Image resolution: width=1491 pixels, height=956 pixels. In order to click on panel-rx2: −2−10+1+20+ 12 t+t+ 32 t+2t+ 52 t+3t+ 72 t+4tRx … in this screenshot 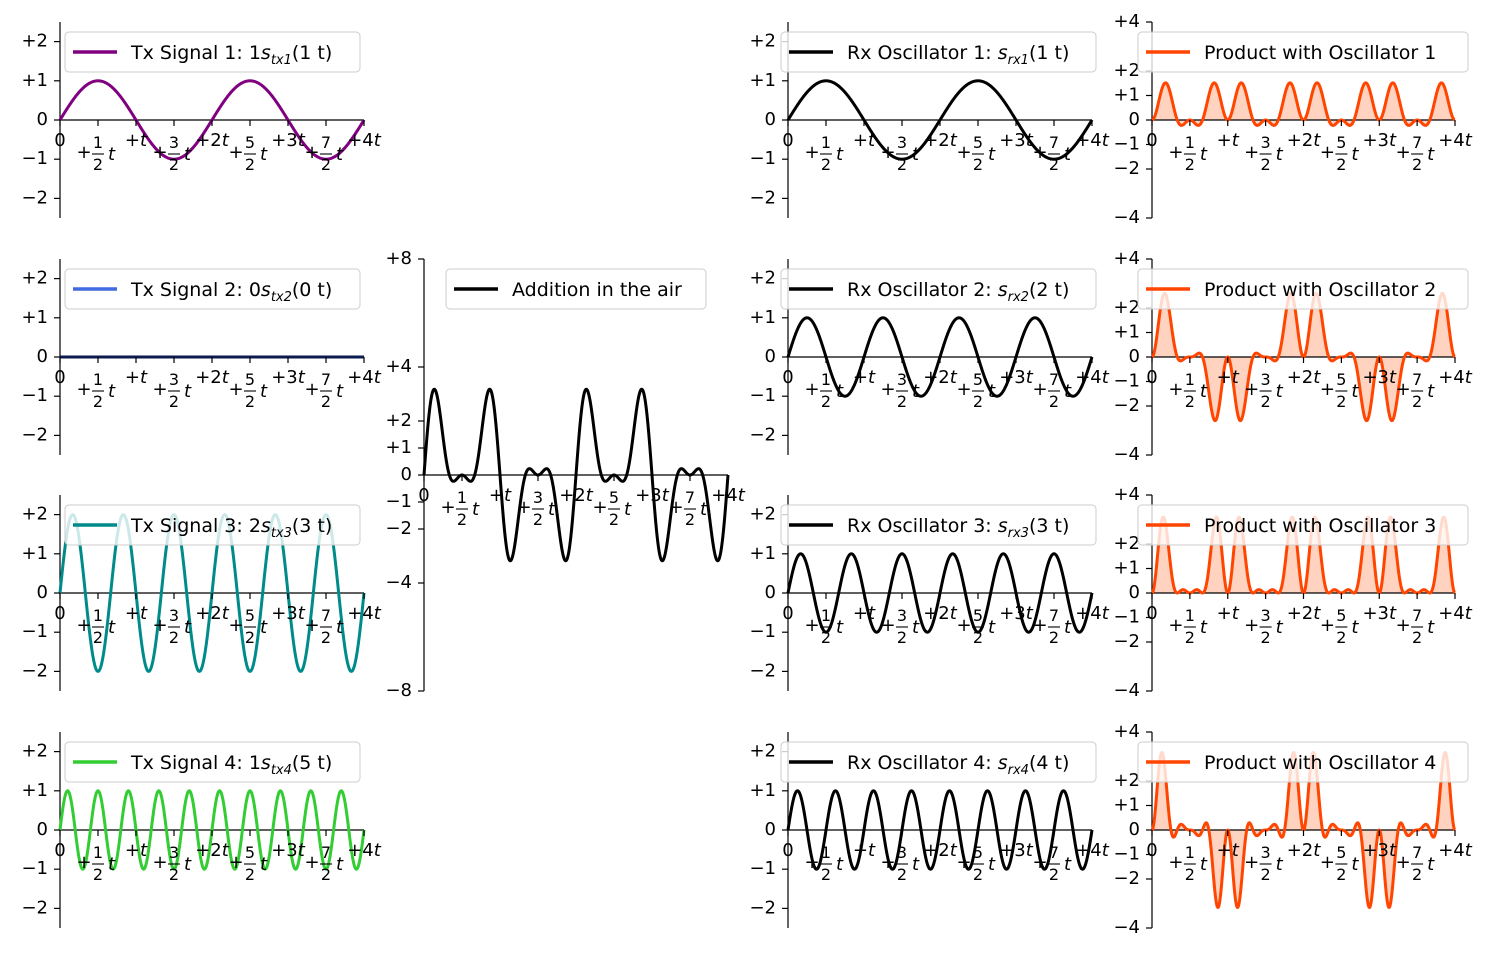, I will do `click(929, 357)`.